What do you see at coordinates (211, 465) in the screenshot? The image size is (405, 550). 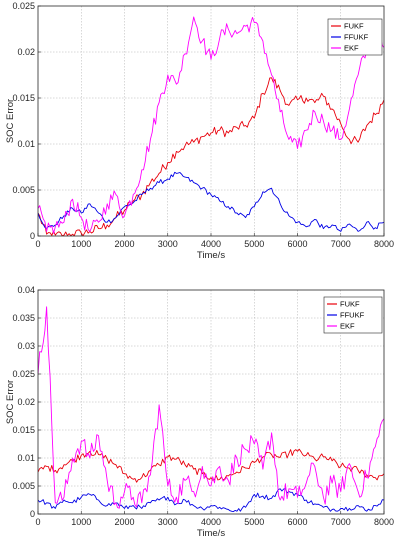 I see `series-line-fukf` at bounding box center [211, 465].